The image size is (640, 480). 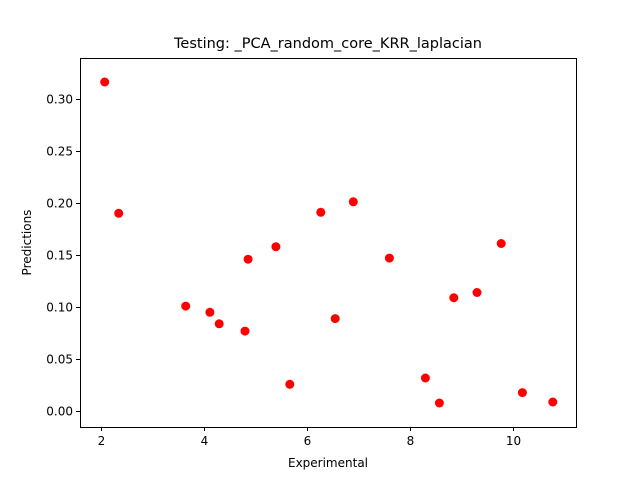 What do you see at coordinates (205, 441) in the screenshot?
I see `x-tick-label: 4` at bounding box center [205, 441].